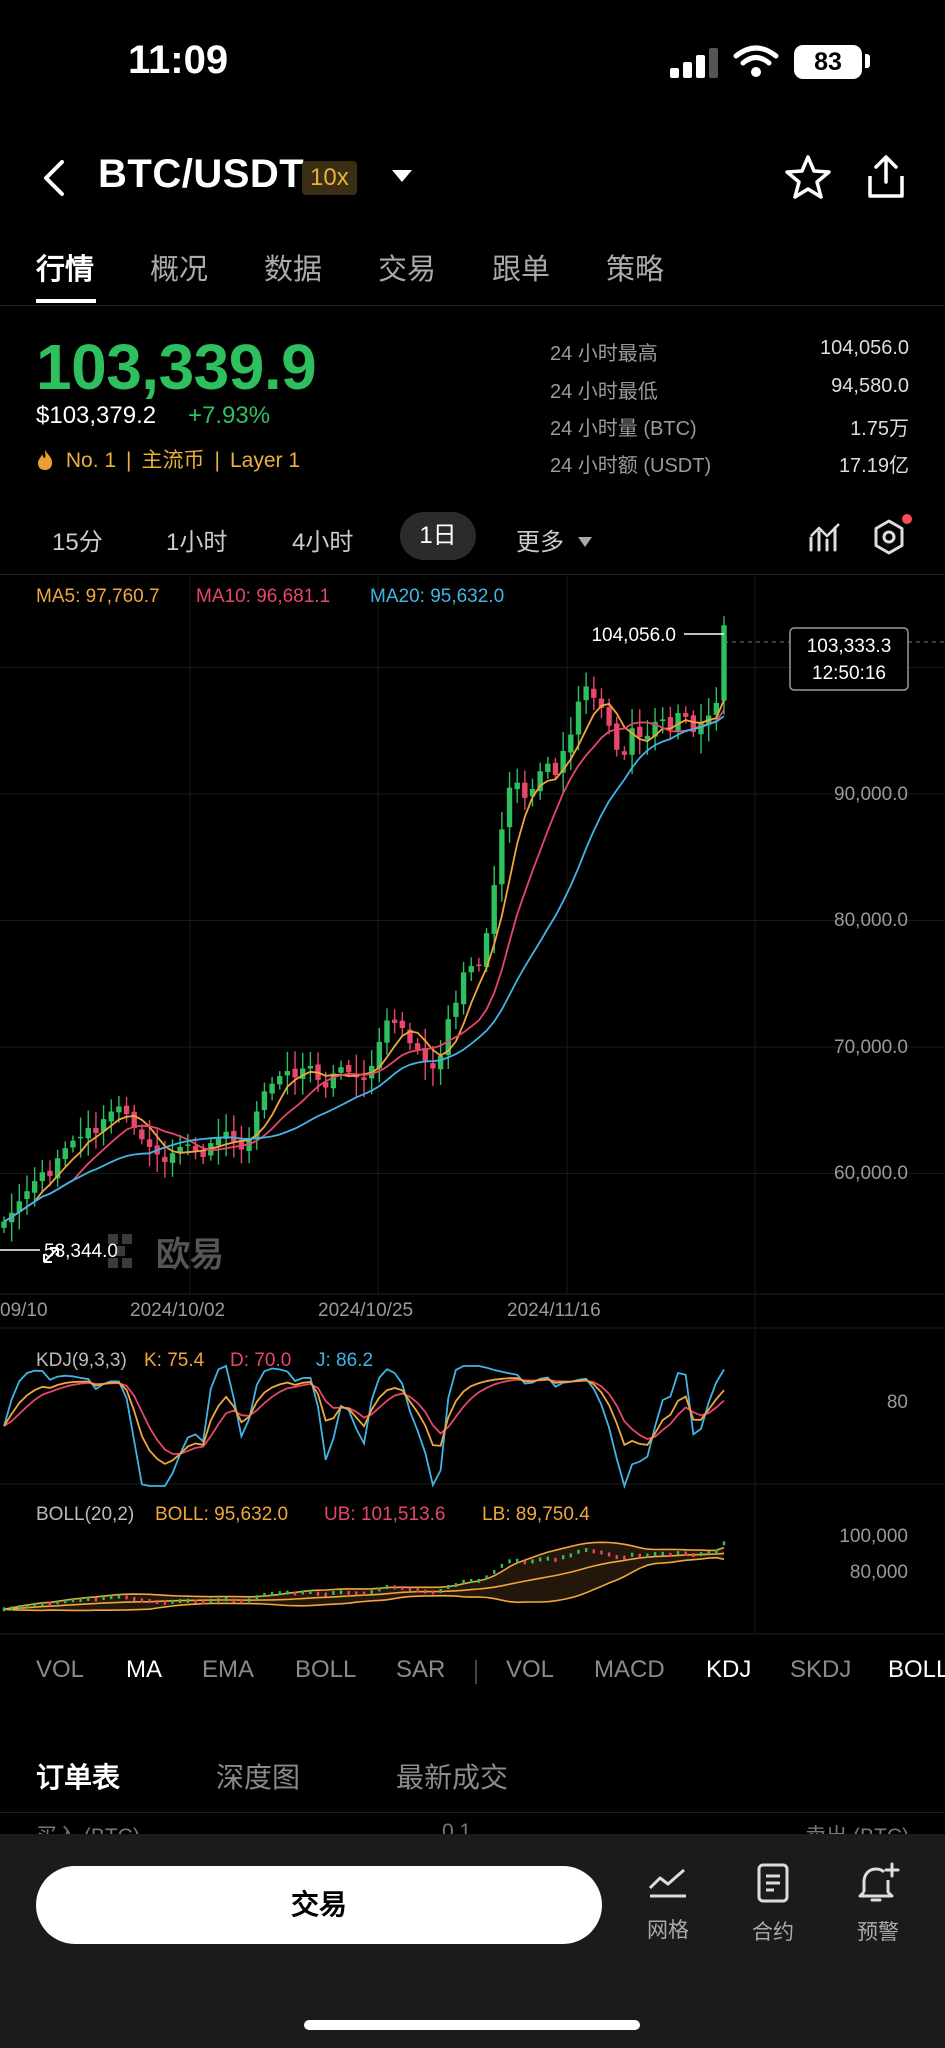  I want to click on tab-trade: 交易, so click(407, 270).